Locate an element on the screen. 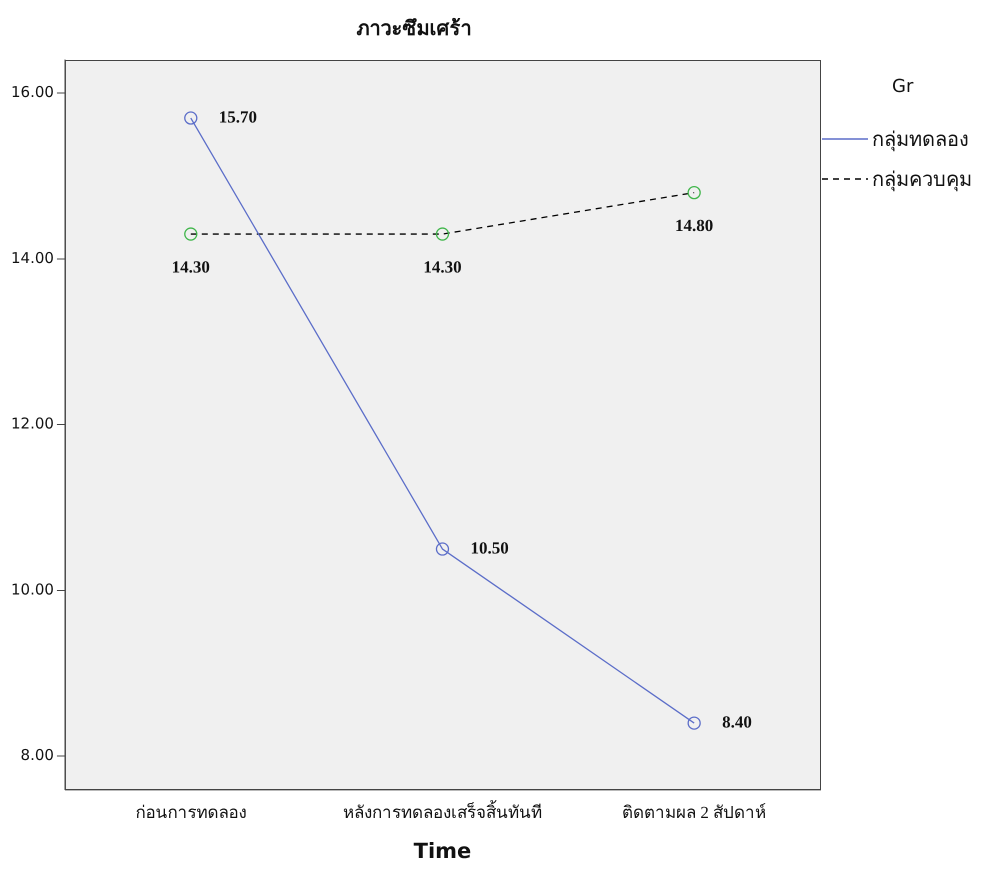 This screenshot has height=877, width=990. data-label: 15.70 is located at coordinates (238, 116).